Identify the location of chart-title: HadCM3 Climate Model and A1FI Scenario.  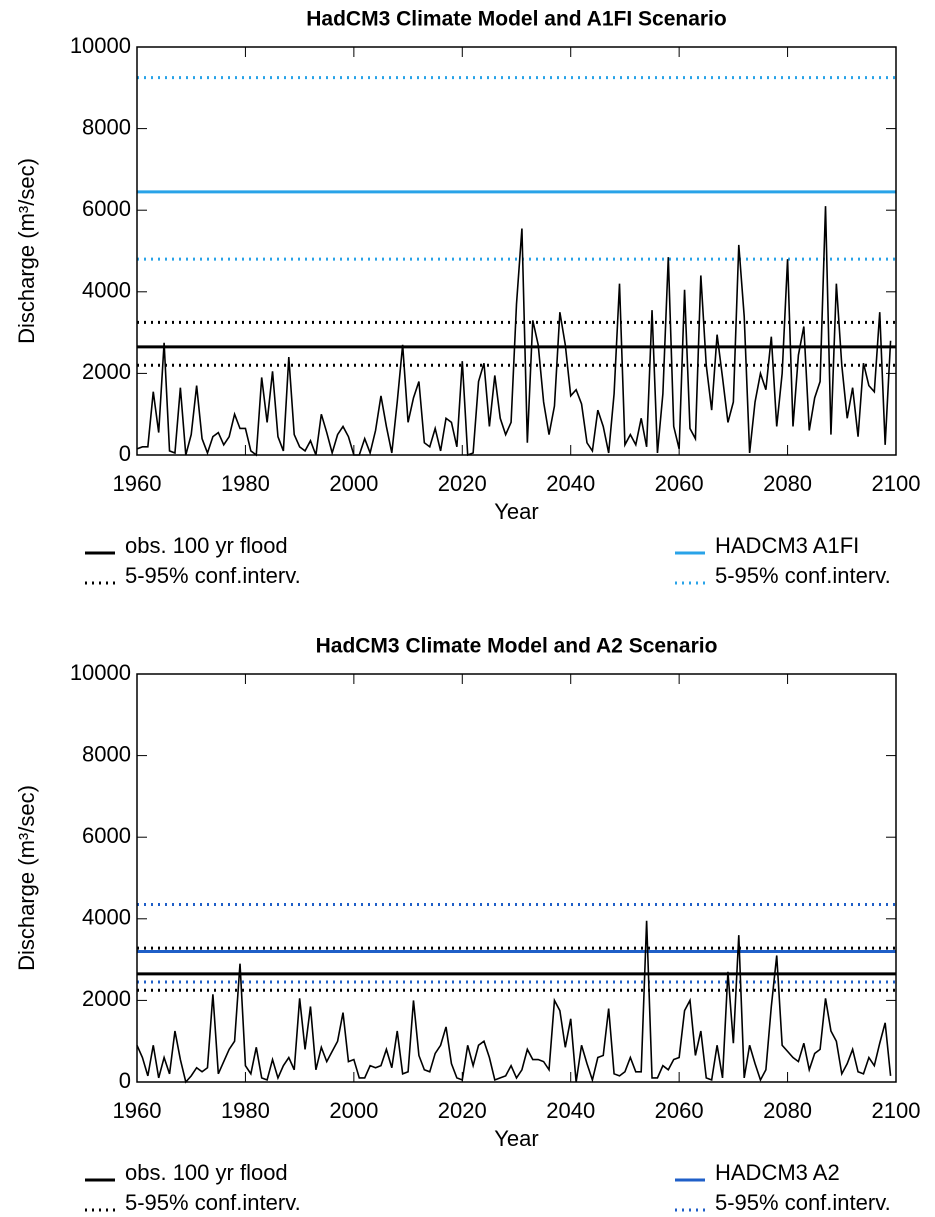
(516, 19).